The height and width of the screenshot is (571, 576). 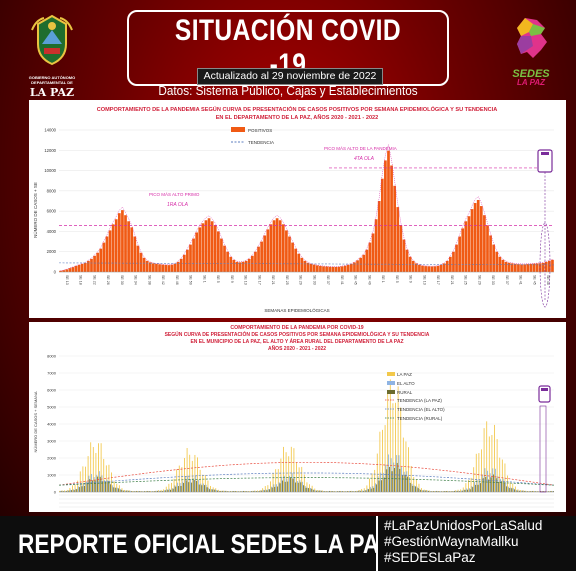 I want to click on chart1-xtick: SE 45, so click(x=356, y=280).